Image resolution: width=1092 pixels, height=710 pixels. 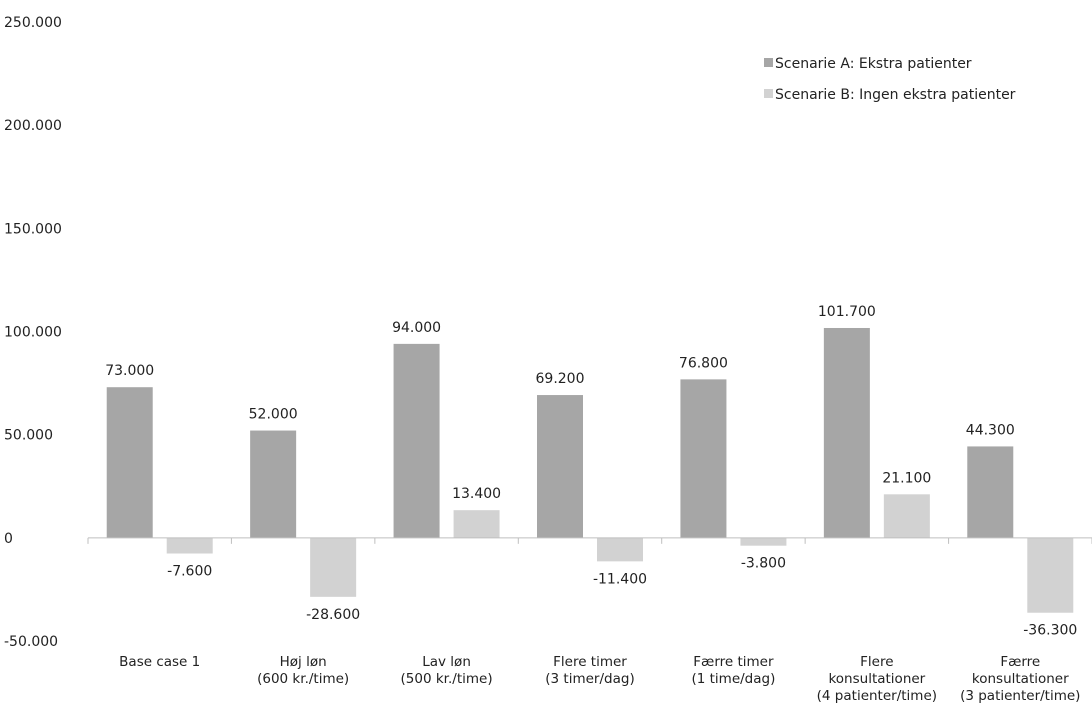 I want to click on legend-swatch-scenario-b, so click(x=768, y=93).